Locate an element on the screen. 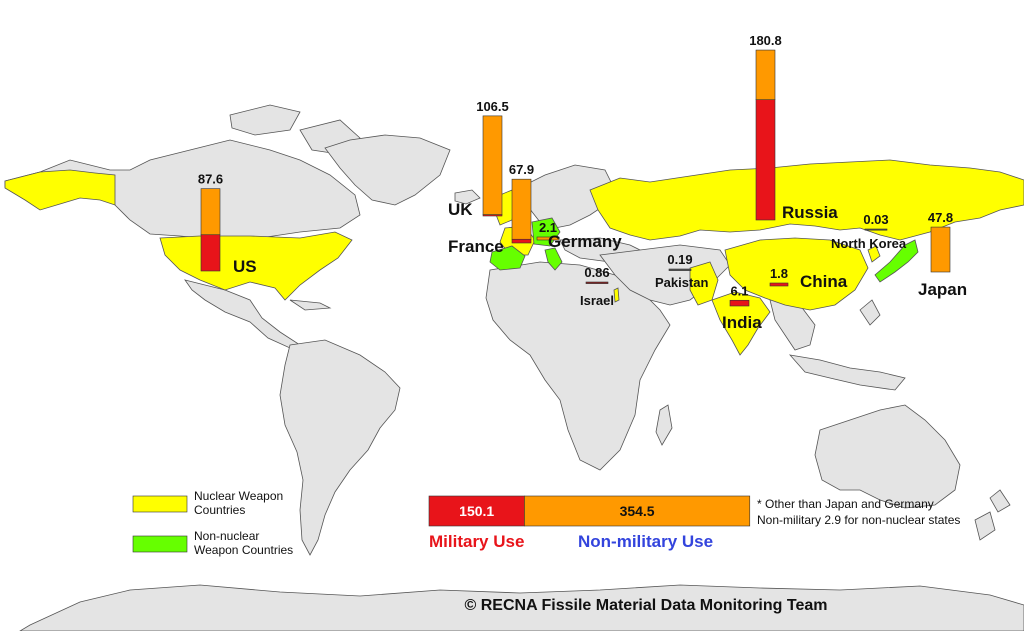  bar-non-military-france is located at coordinates (521, 209).